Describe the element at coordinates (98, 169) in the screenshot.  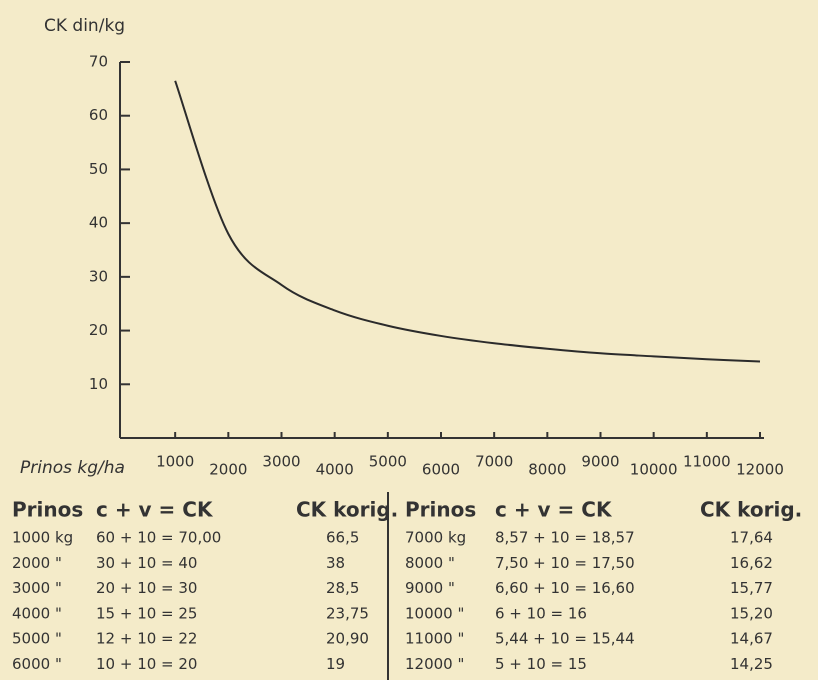
I see `y-tick-label: 50` at that location.